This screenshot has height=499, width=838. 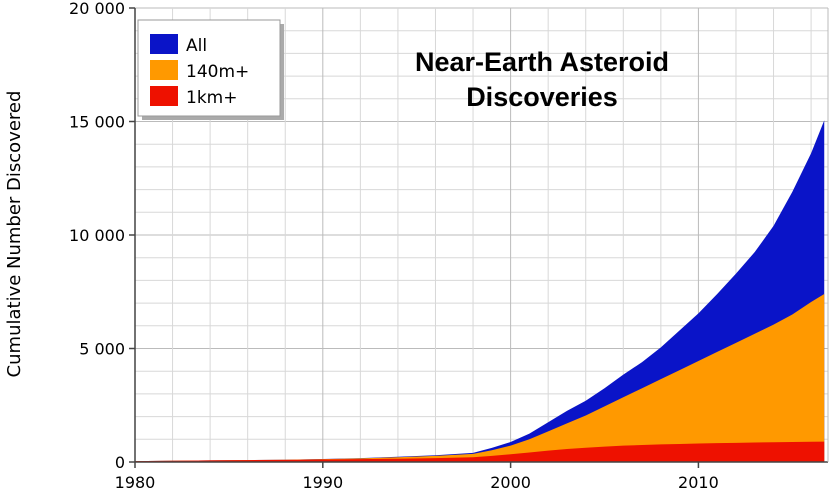 What do you see at coordinates (480, 451) in the screenshot?
I see `area-1km` at bounding box center [480, 451].